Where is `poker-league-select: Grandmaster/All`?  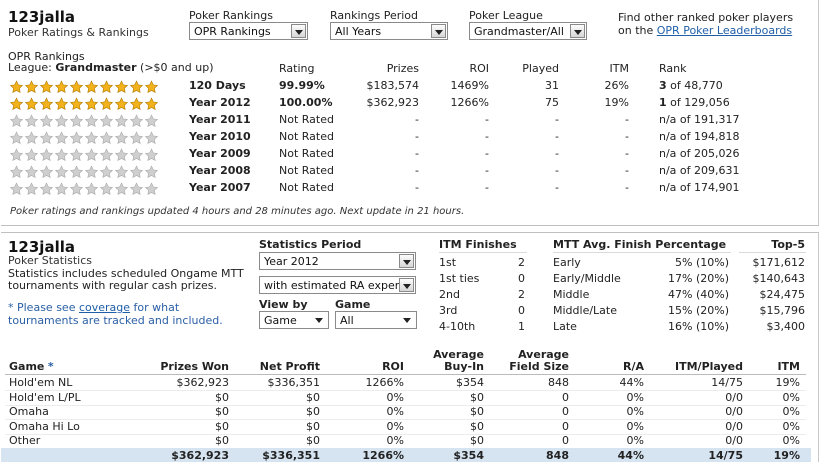 poker-league-select: Grandmaster/All is located at coordinates (528, 31).